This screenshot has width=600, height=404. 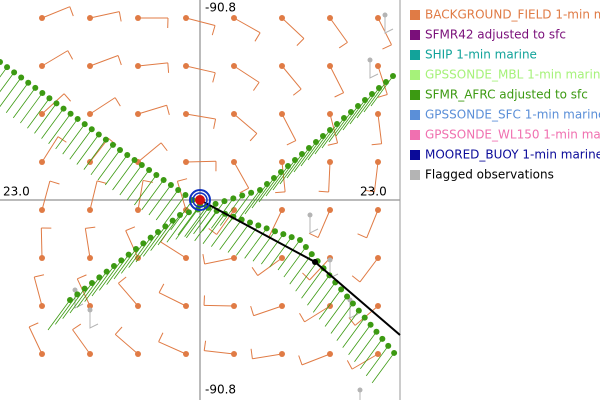 What do you see at coordinates (310, 215) in the screenshot?
I see `flagged-point` at bounding box center [310, 215].